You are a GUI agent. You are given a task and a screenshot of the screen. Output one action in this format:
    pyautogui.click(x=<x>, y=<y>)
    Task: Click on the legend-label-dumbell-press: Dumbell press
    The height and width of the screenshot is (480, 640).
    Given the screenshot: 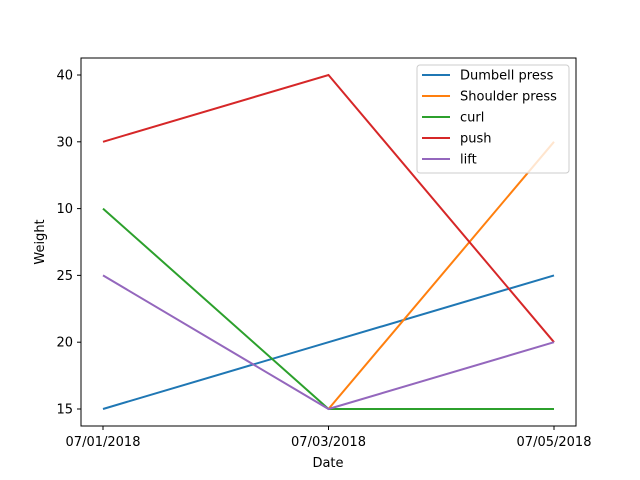 What is the action you would take?
    pyautogui.click(x=507, y=76)
    